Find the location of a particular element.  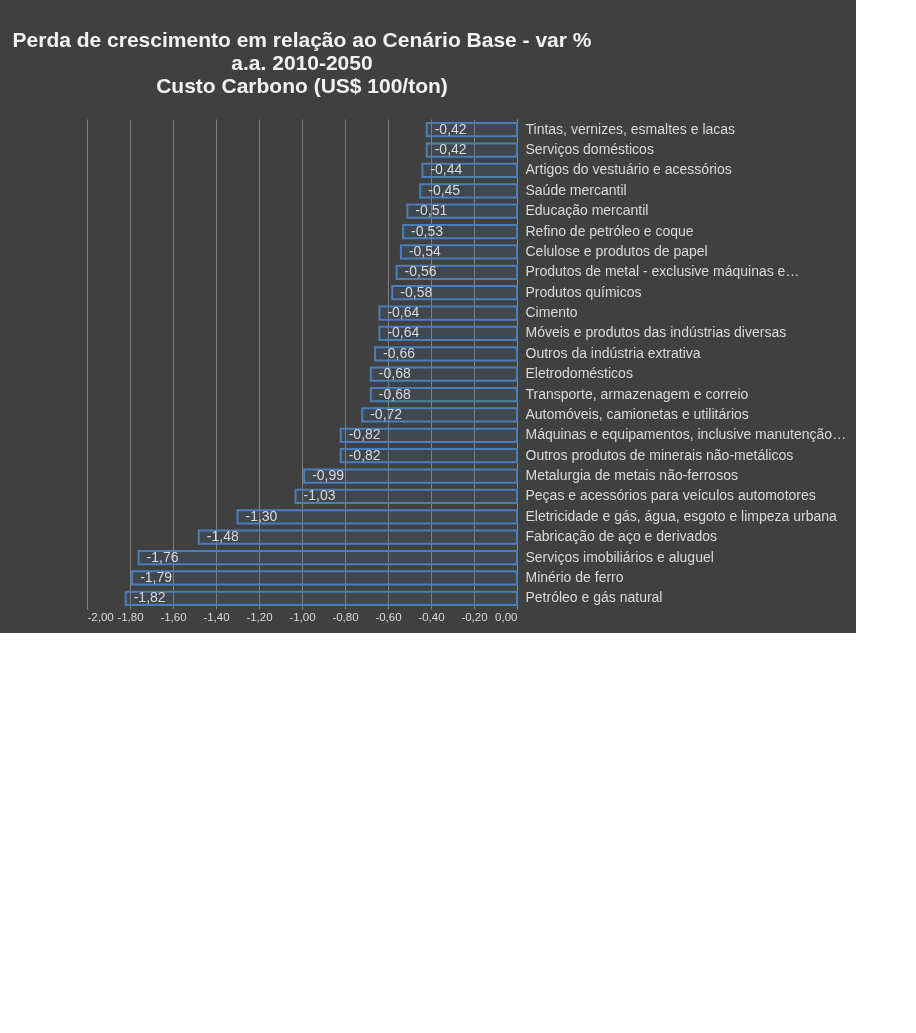

y-tick-label: Outros produtos de minerais não-metálicos is located at coordinates (659, 454).